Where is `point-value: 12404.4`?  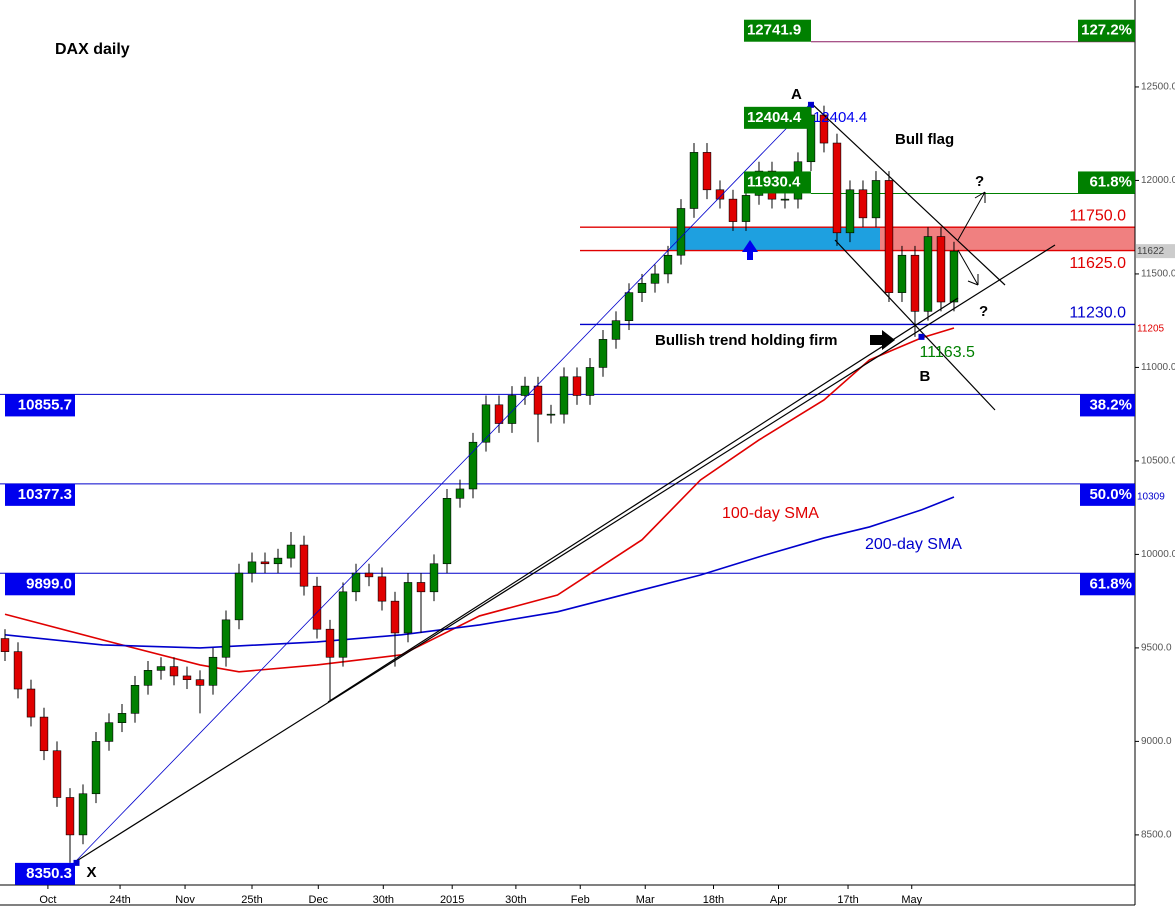
point-value: 12404.4 is located at coordinates (840, 117).